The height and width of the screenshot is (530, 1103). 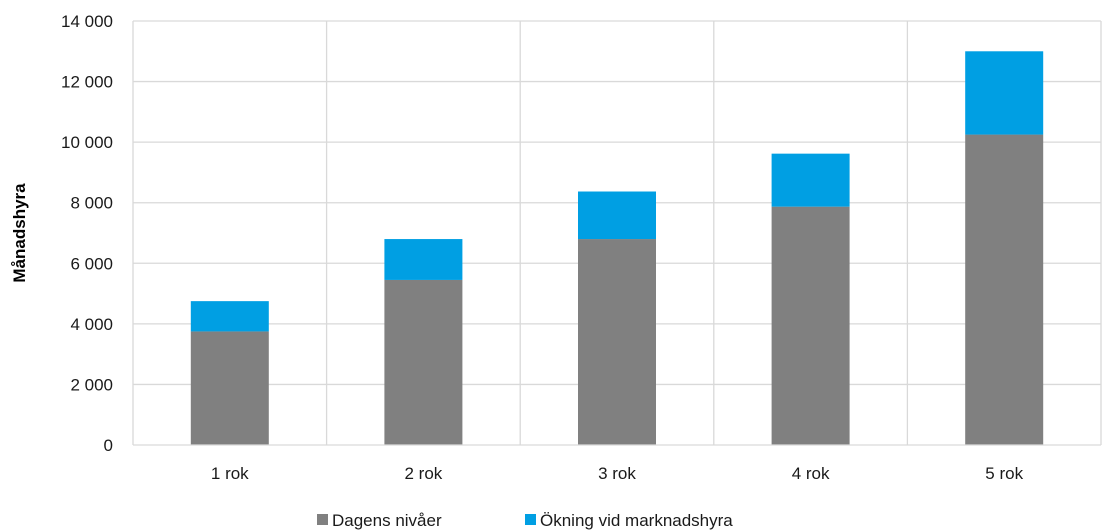 I want to click on y-tick-label: 12 000, so click(x=87, y=82).